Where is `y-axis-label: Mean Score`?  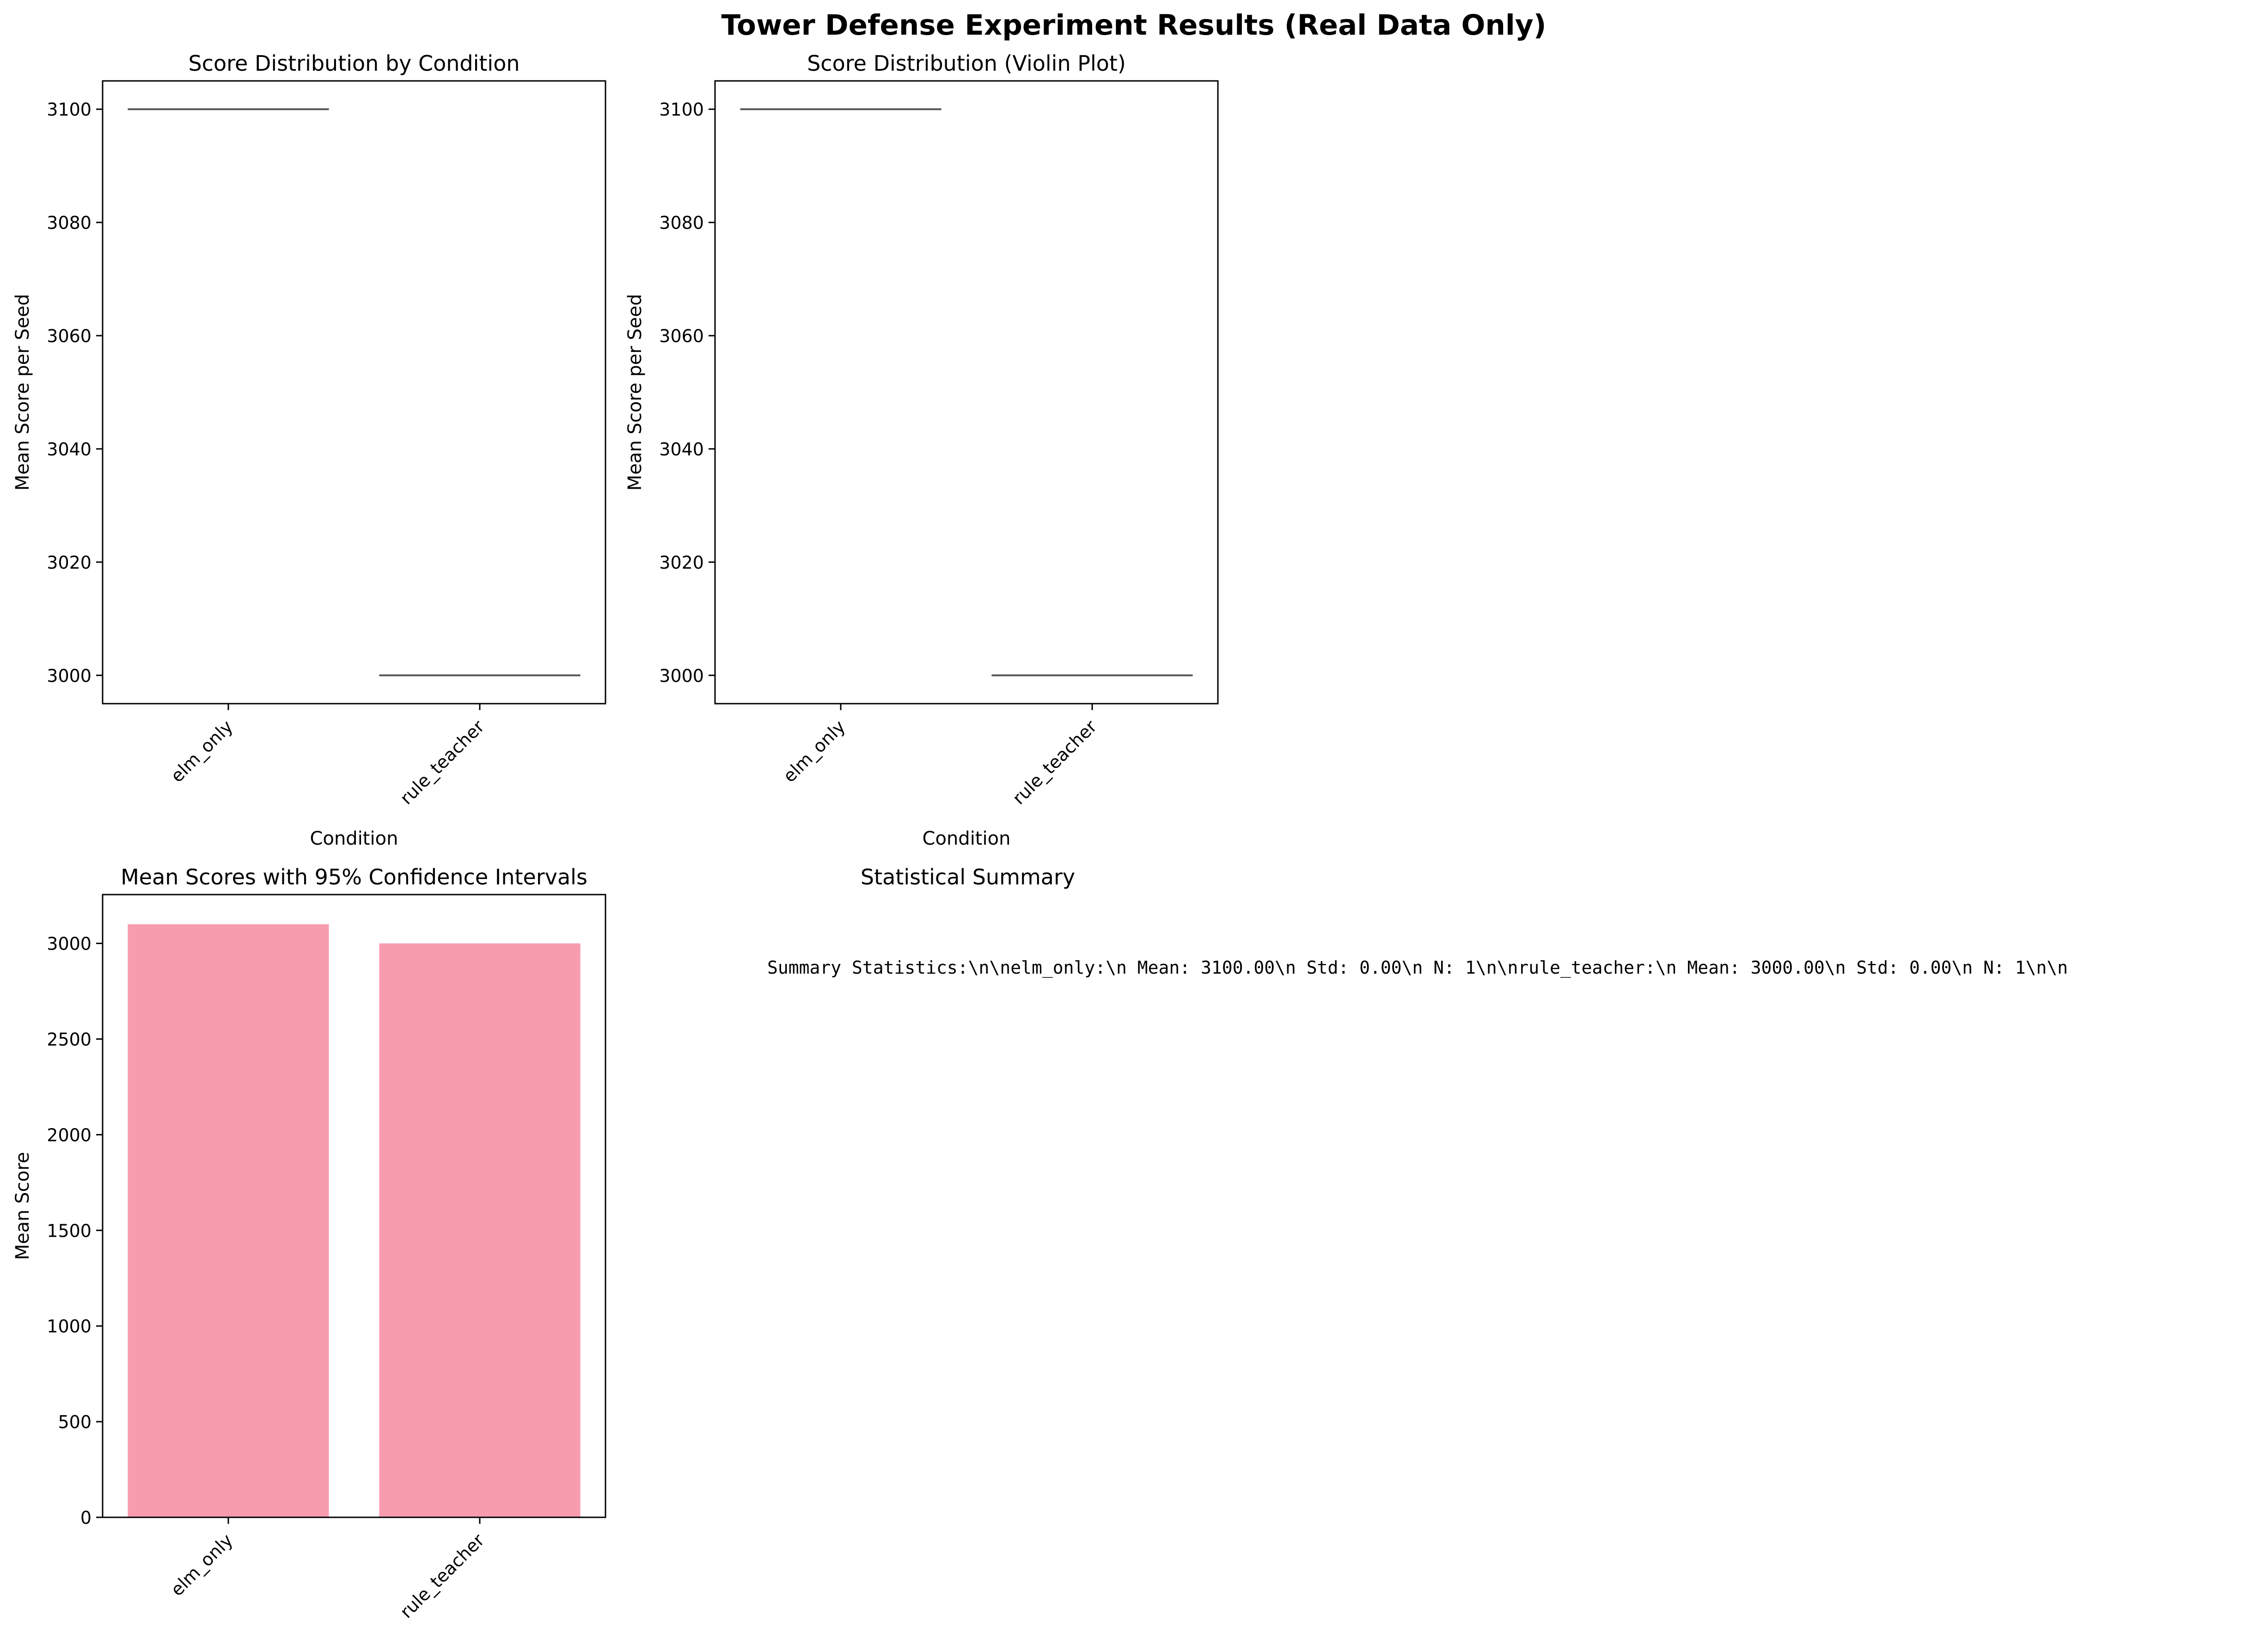
y-axis-label: Mean Score is located at coordinates (22, 1206).